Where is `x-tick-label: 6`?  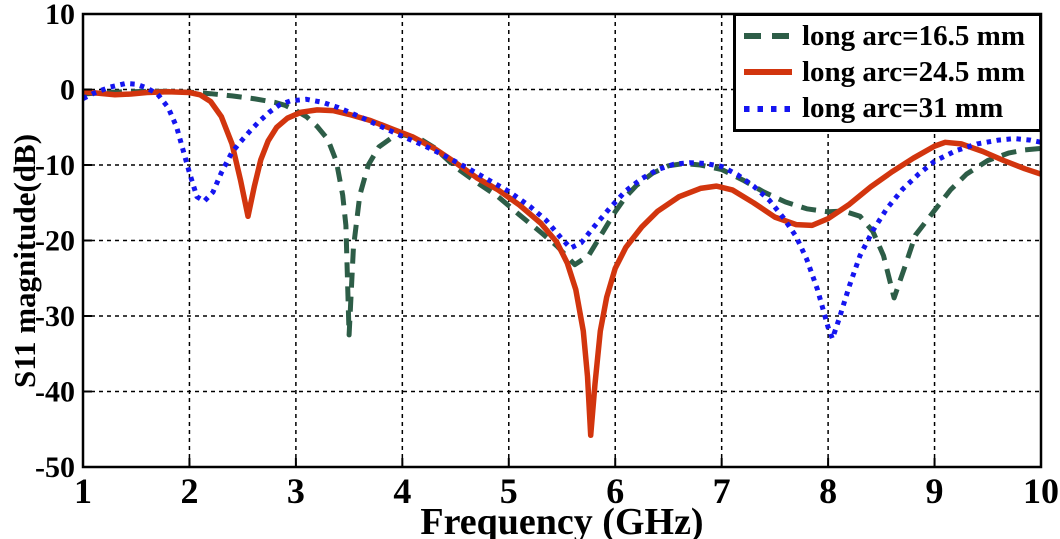
x-tick-label: 6 is located at coordinates (615, 491).